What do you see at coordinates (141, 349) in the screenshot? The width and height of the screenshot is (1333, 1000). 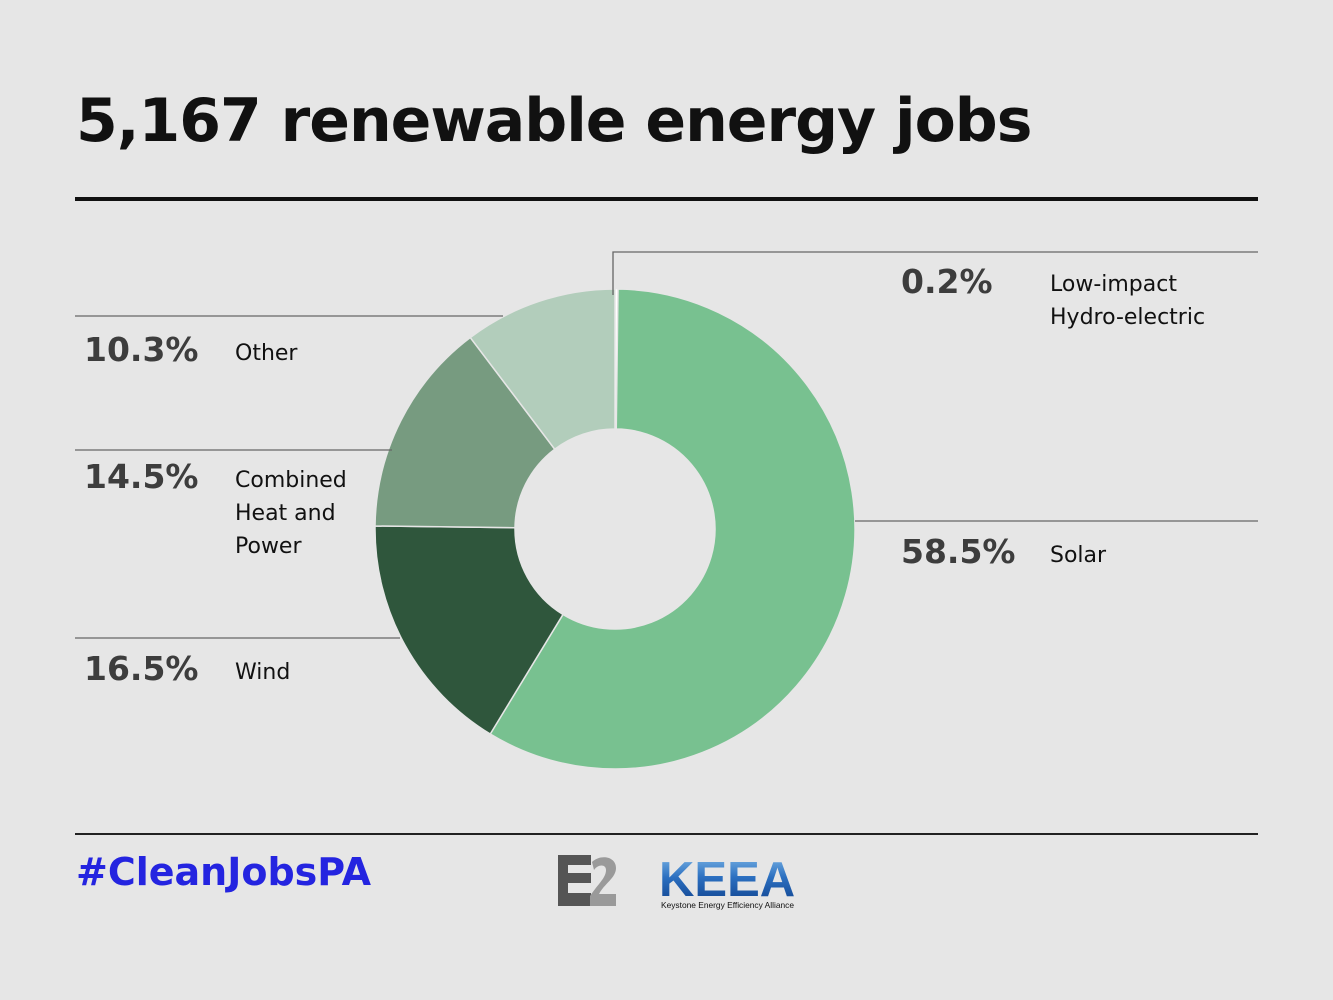 I see `other-percent: 10.3%` at bounding box center [141, 349].